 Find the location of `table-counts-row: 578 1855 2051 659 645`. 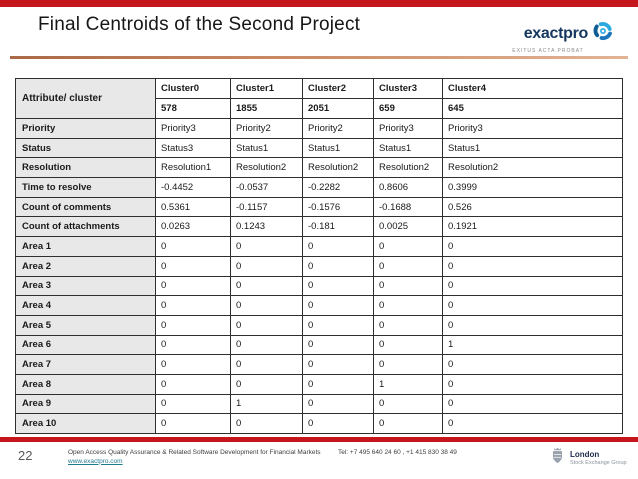

table-counts-row: 578 1855 2051 659 645 is located at coordinates (319, 108).